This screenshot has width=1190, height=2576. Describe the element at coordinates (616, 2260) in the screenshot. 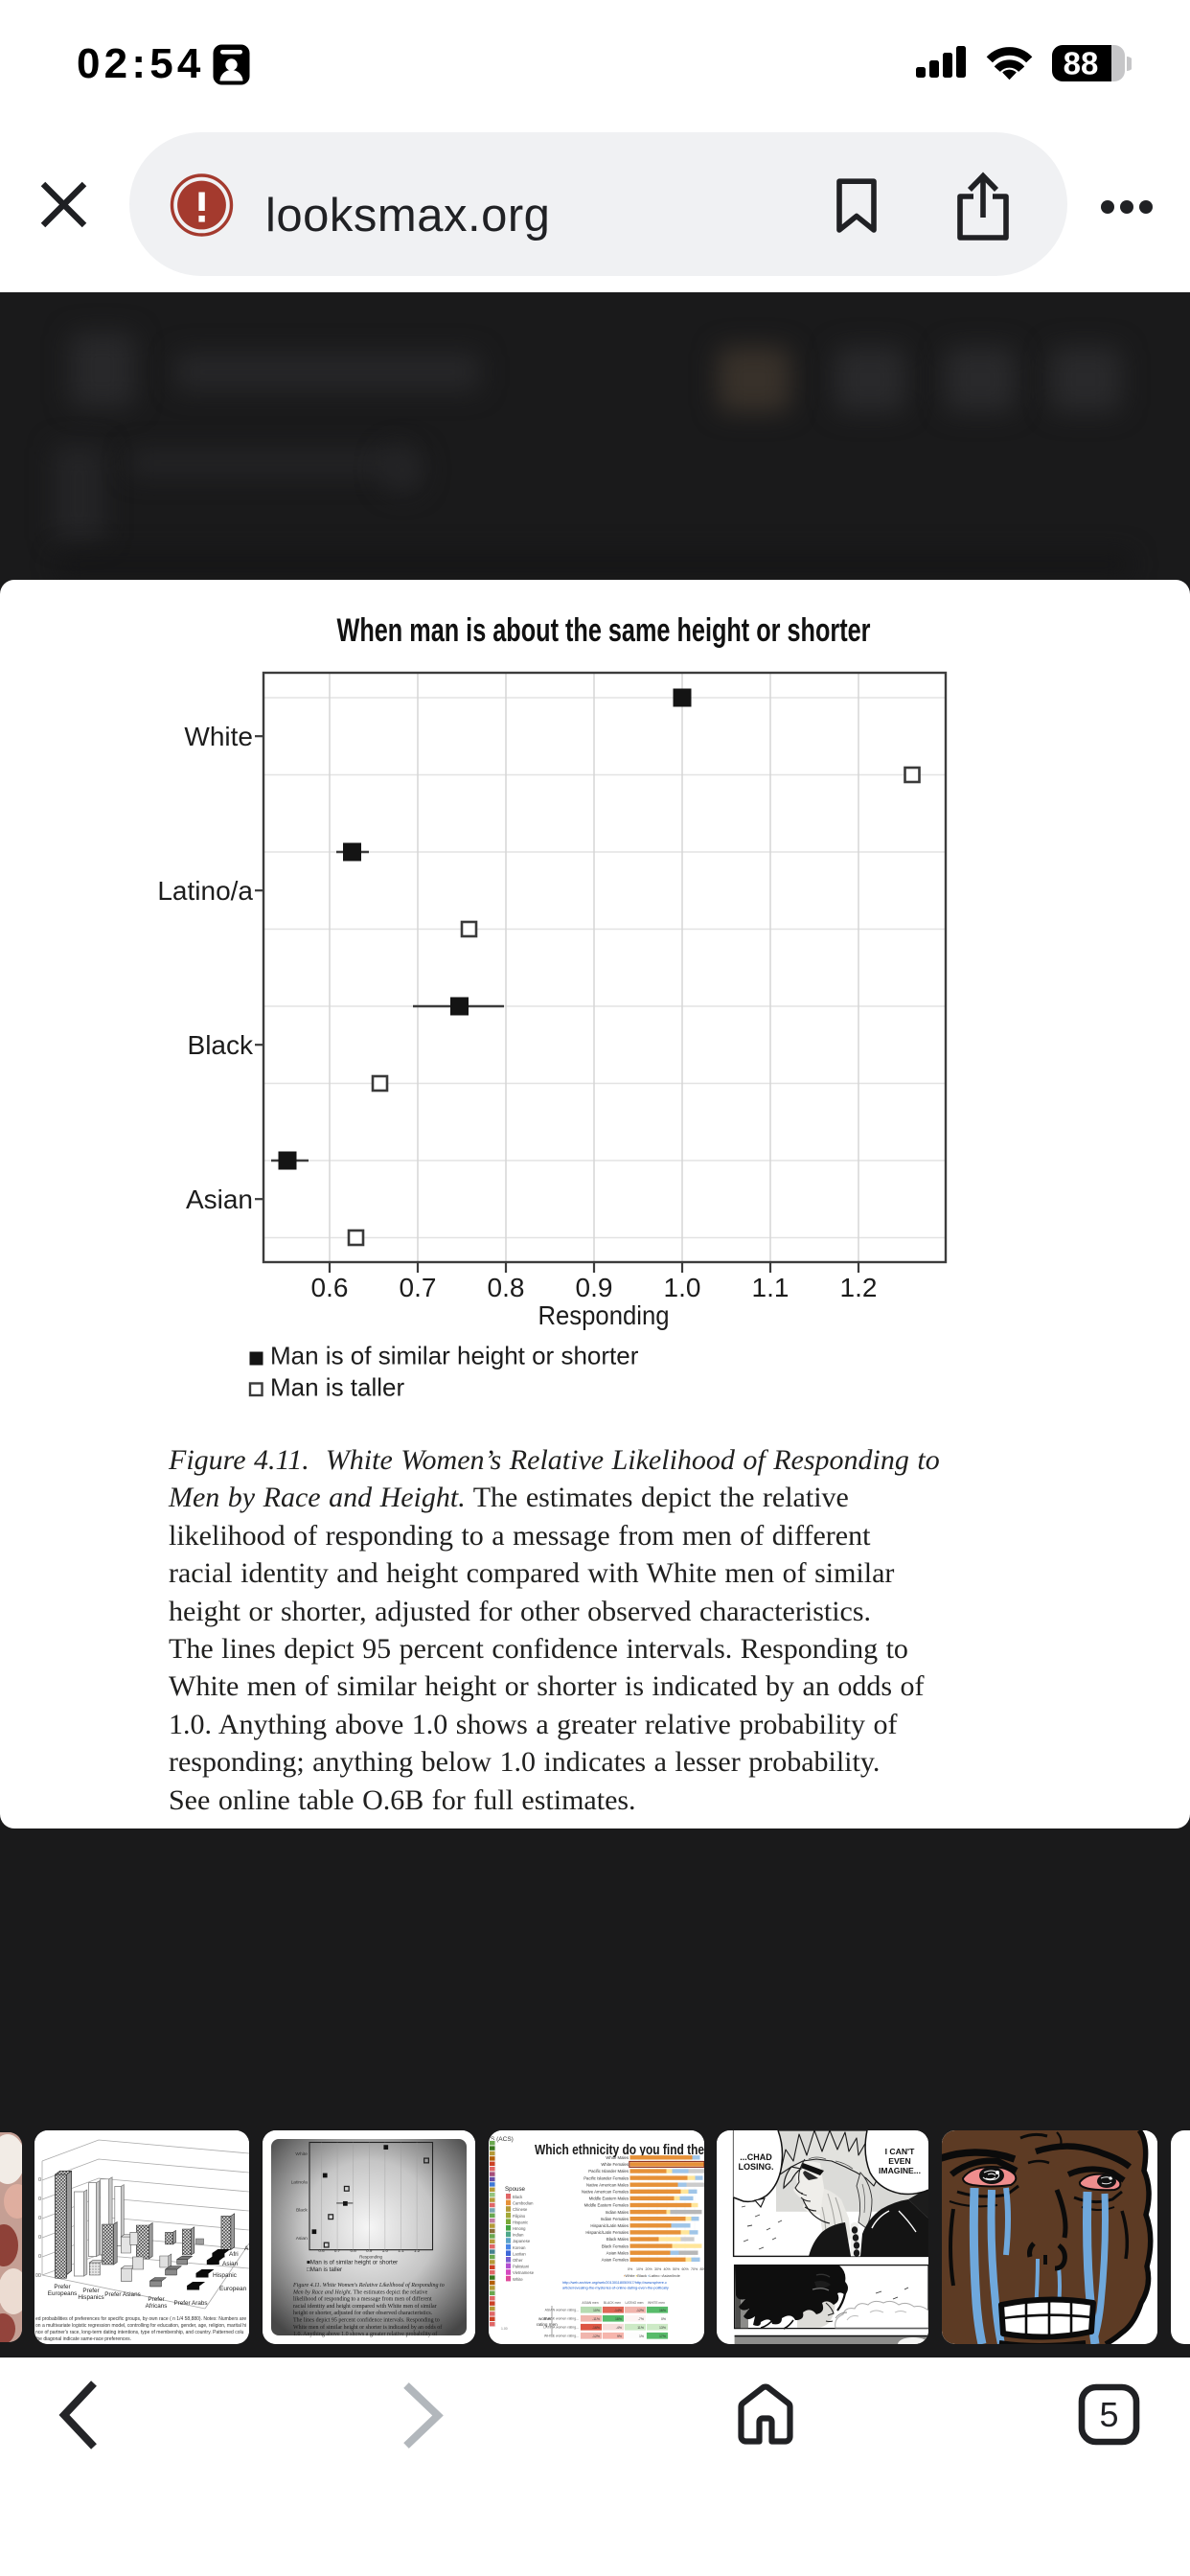

I see `svg-text: Asian Females` at that location.